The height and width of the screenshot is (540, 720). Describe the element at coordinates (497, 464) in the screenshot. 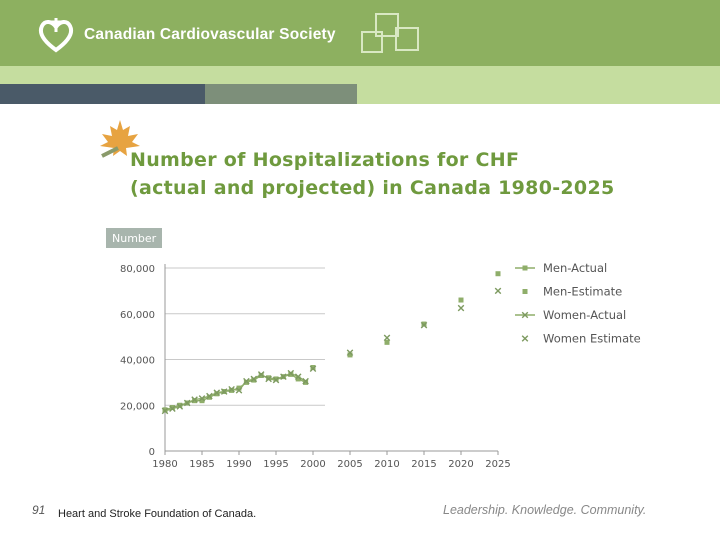

I see `x-tick-label: 2025` at that location.